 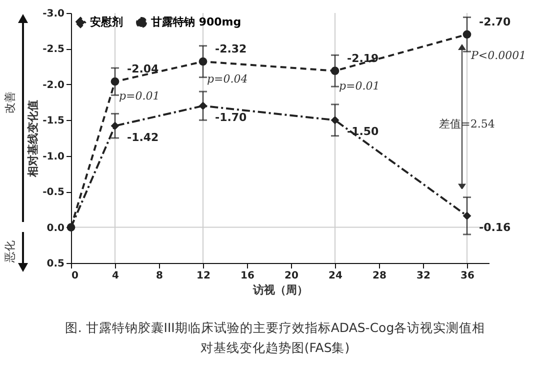 I want to click on data-label: -2.32, so click(x=231, y=49).